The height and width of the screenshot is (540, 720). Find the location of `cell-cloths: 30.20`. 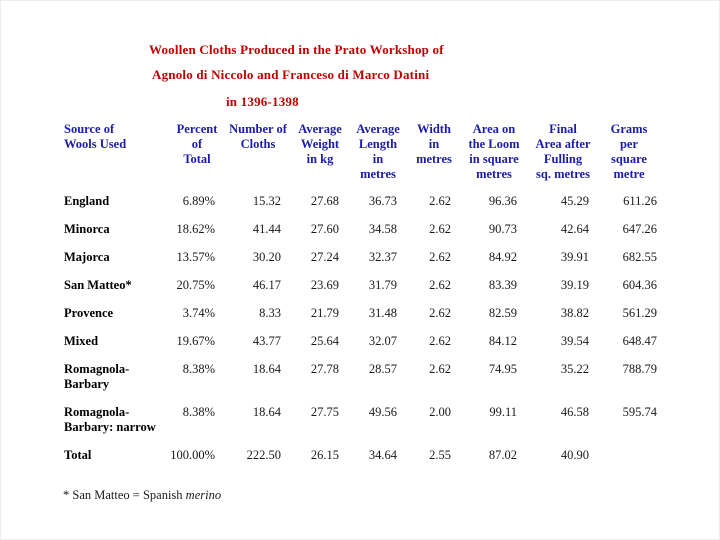

cell-cloths: 30.20 is located at coordinates (266, 257).